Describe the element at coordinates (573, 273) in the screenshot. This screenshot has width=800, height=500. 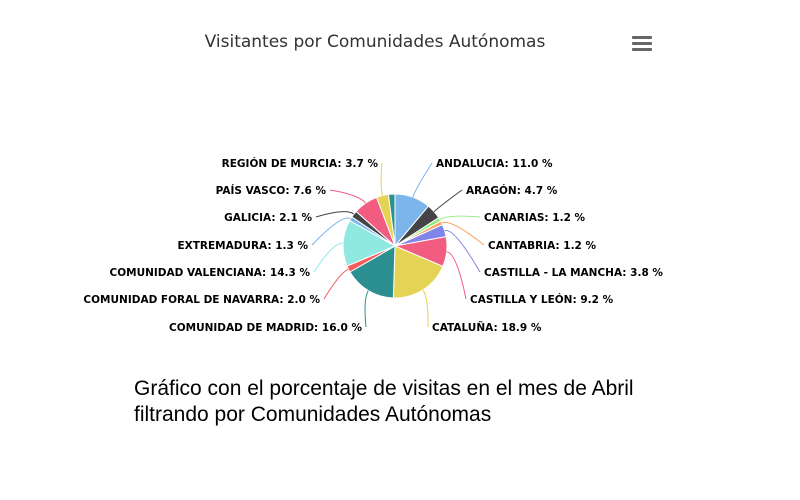
I see `slice-label: CASTILLA - LA MANCHA: 3.8 %` at that location.